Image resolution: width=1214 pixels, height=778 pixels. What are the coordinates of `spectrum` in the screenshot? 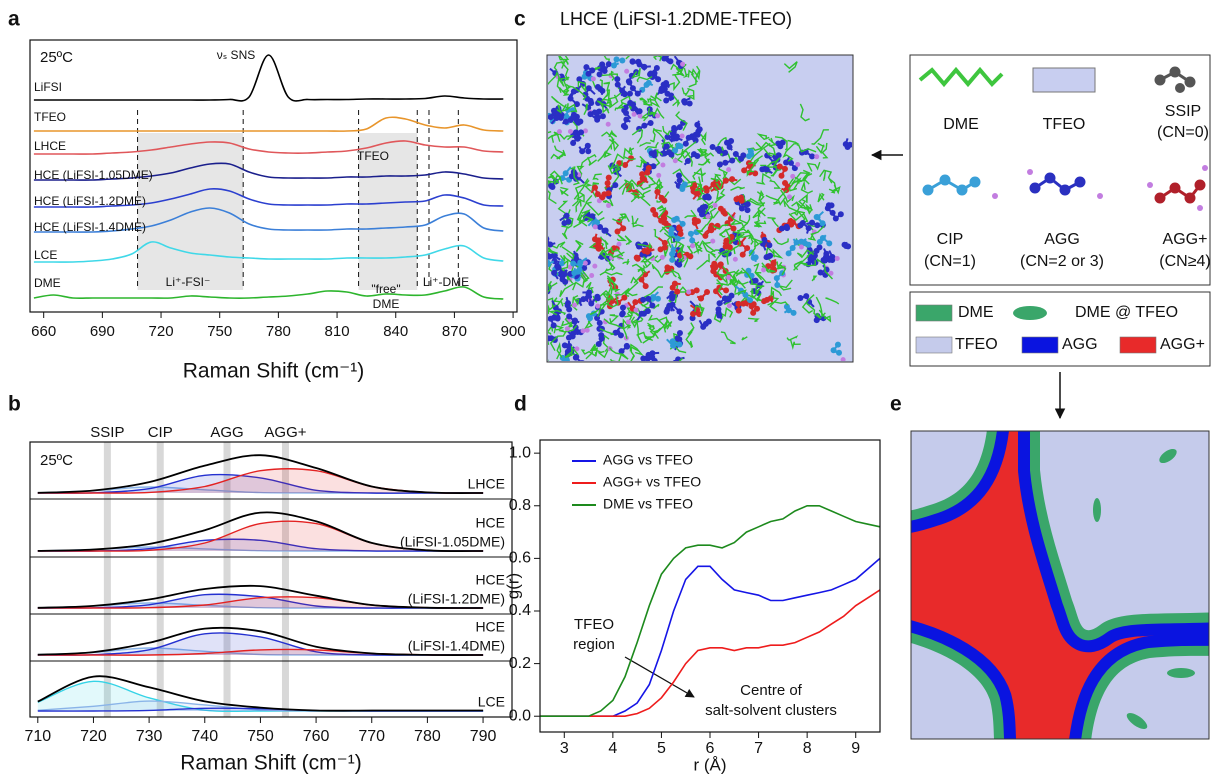 It's located at (268, 198).